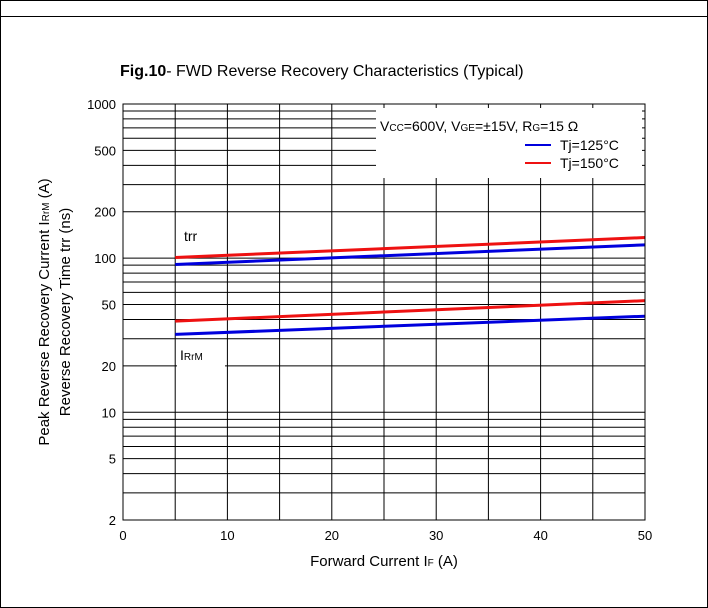 The width and height of the screenshot is (708, 608). What do you see at coordinates (112, 459) in the screenshot?
I see `y-tick-label: 5` at bounding box center [112, 459].